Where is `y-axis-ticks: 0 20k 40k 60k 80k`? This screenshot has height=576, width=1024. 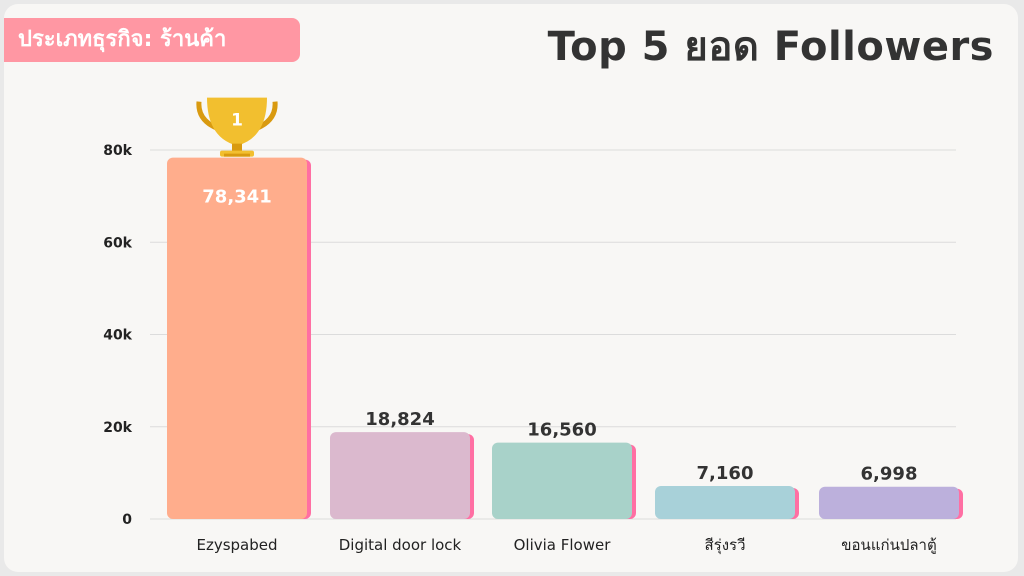
y-axis-ticks: 0 20k 40k 60k 80k is located at coordinates (117, 335).